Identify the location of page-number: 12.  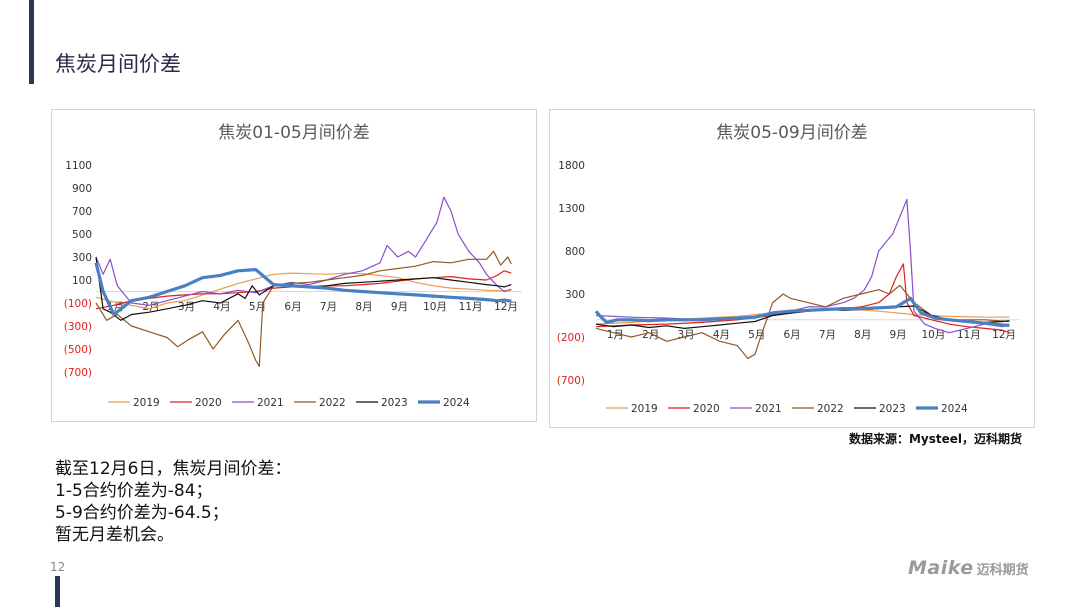
(58, 567).